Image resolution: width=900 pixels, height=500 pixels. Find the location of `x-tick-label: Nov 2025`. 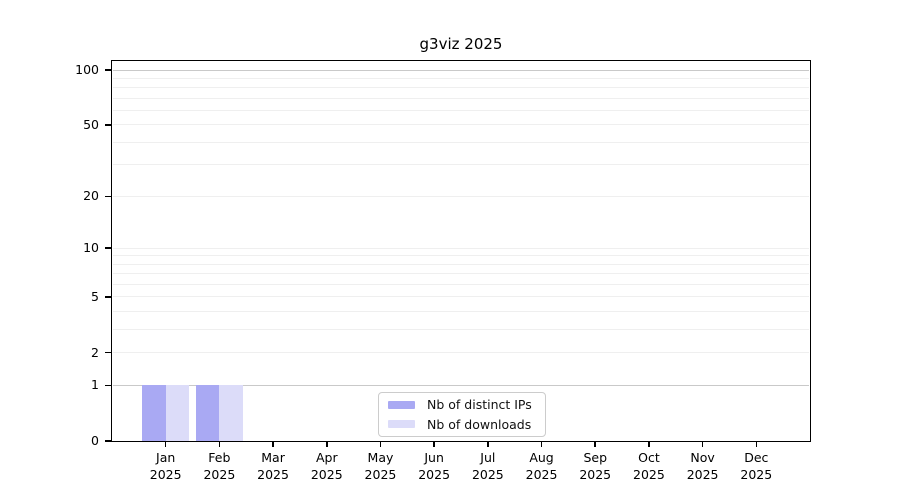

x-tick-label: Nov 2025 is located at coordinates (703, 466).